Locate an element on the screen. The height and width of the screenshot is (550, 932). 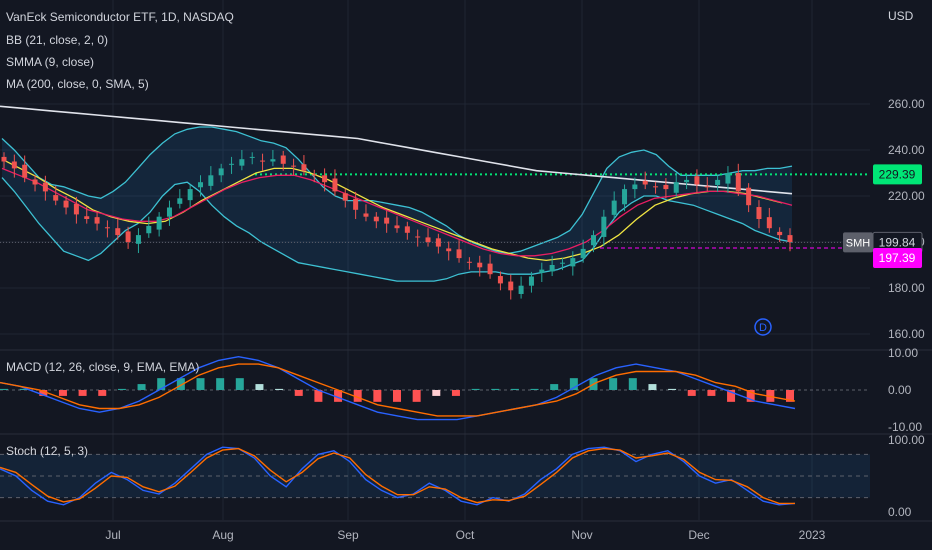
macd-tick-label: -10.00 is located at coordinates (905, 427).